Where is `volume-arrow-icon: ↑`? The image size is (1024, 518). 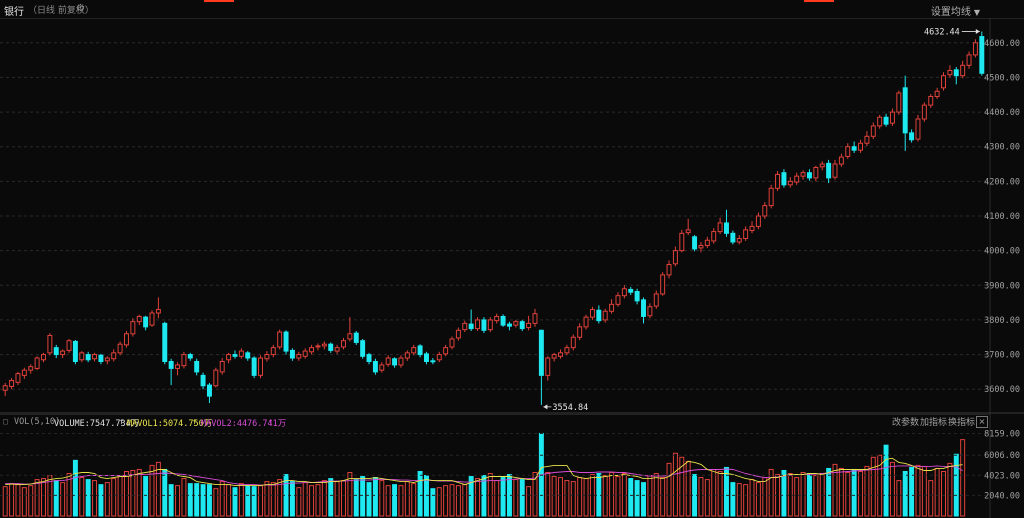 volume-arrow-icon: ↑ is located at coordinates (122, 422).